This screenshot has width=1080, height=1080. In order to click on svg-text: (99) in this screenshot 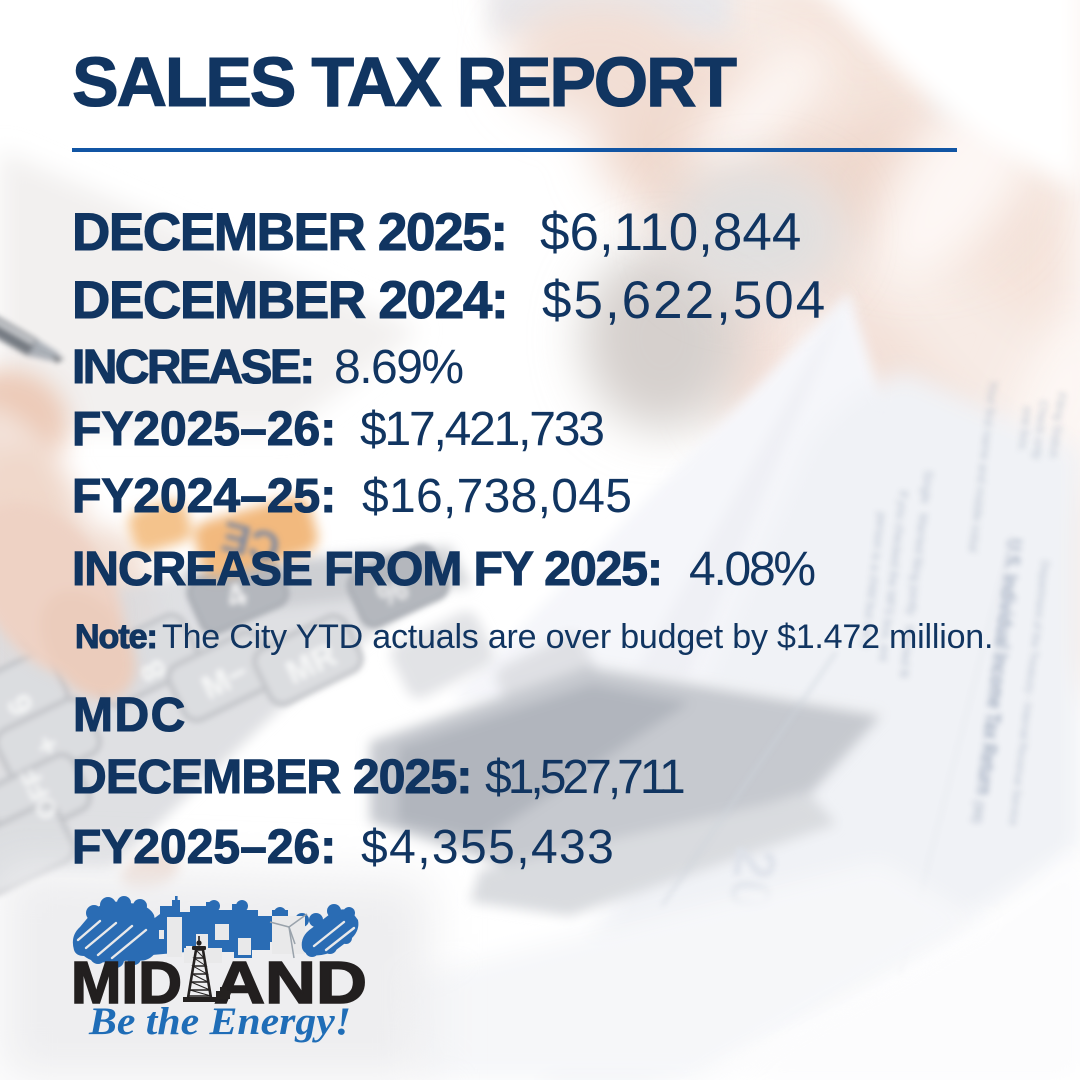, I will do `click(978, 812)`.